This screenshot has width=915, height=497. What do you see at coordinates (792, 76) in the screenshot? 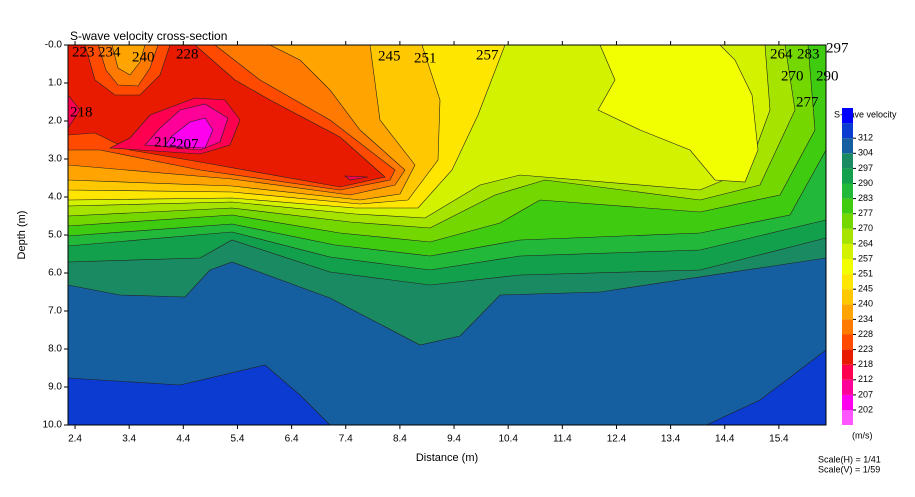
I see `contour-label: 270` at bounding box center [792, 76].